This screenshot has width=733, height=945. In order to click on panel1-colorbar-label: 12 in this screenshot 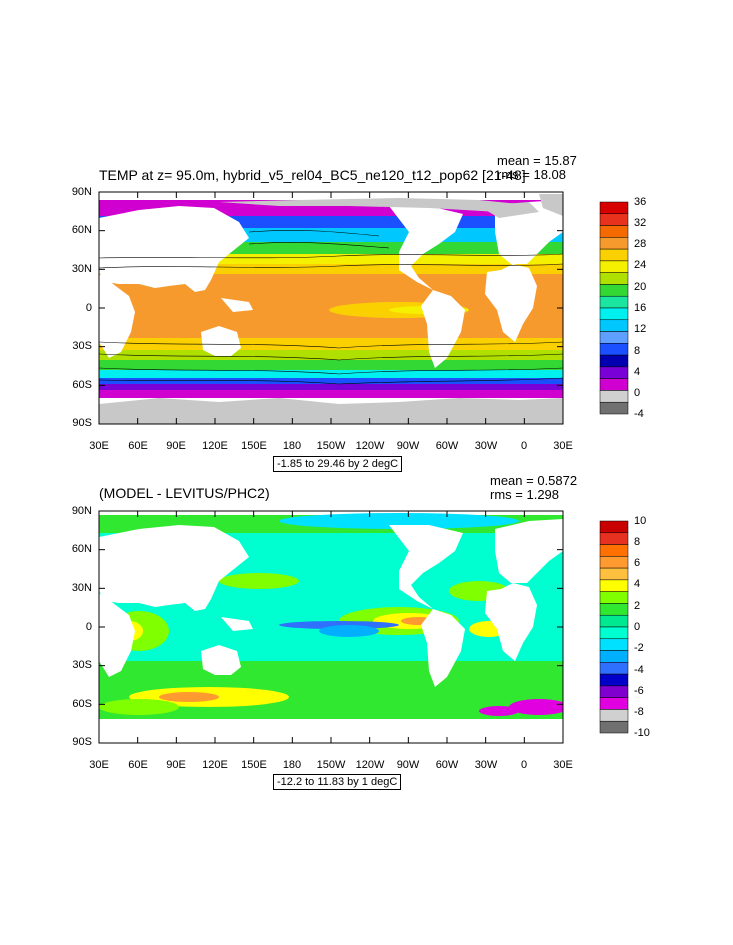, I will do `click(640, 329)`.